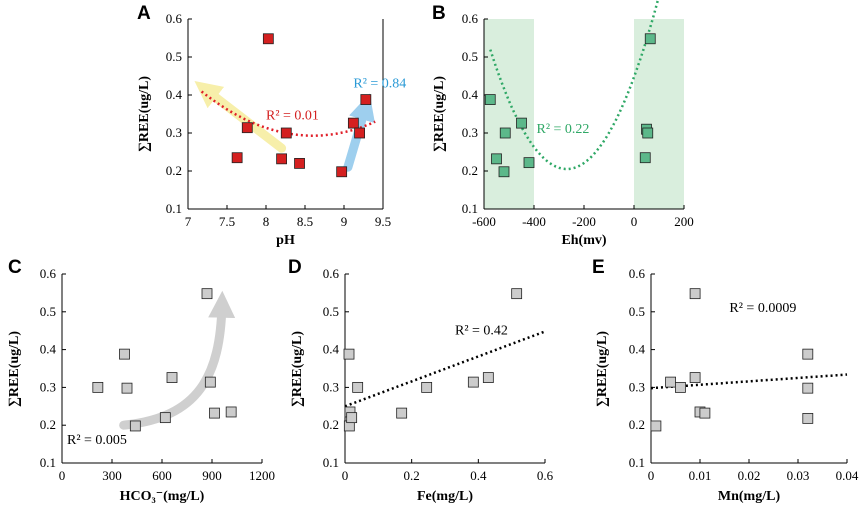  What do you see at coordinates (749, 475) in the screenshot?
I see `x-tick-label: 0.02` at bounding box center [749, 475].